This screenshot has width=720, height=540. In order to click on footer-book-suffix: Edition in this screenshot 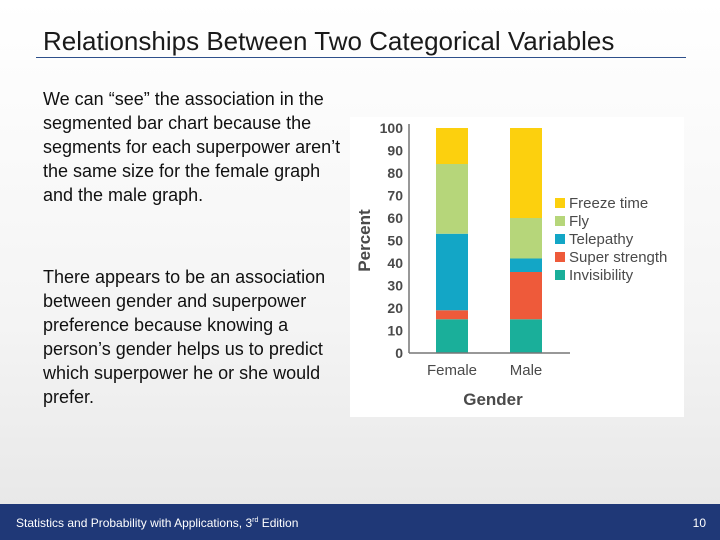, I will do `click(278, 523)`.